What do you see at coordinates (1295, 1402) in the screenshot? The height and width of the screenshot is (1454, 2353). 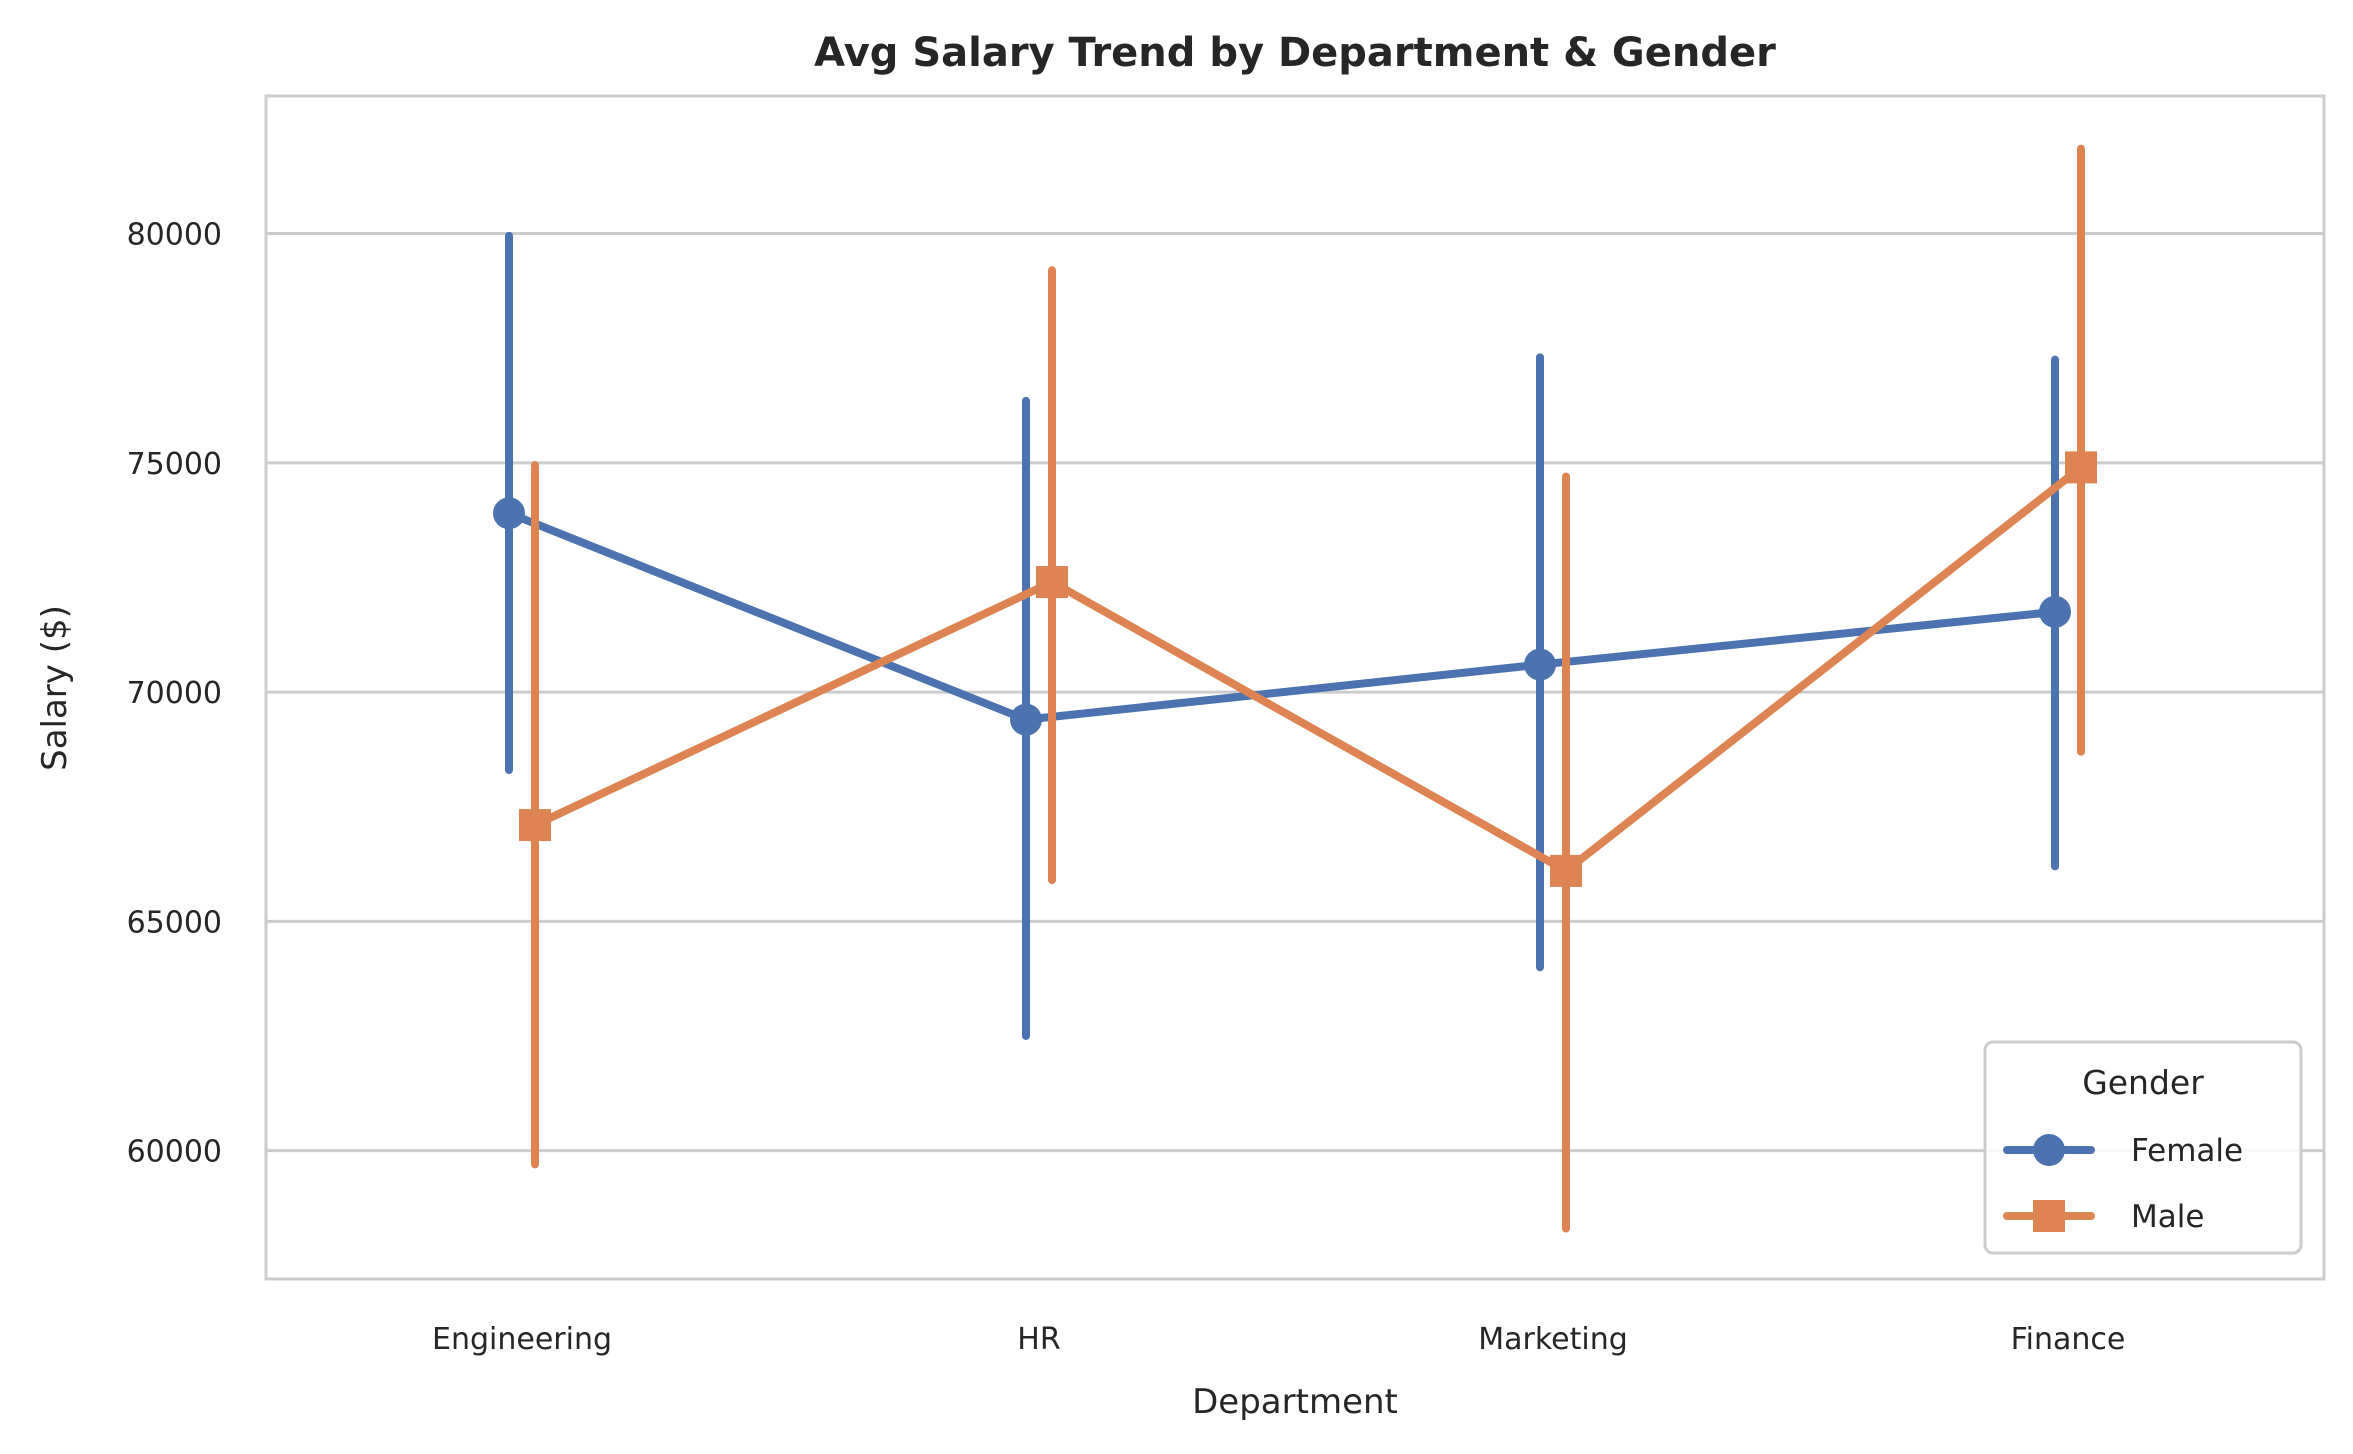 I see `x-axis-label: Department` at bounding box center [1295, 1402].